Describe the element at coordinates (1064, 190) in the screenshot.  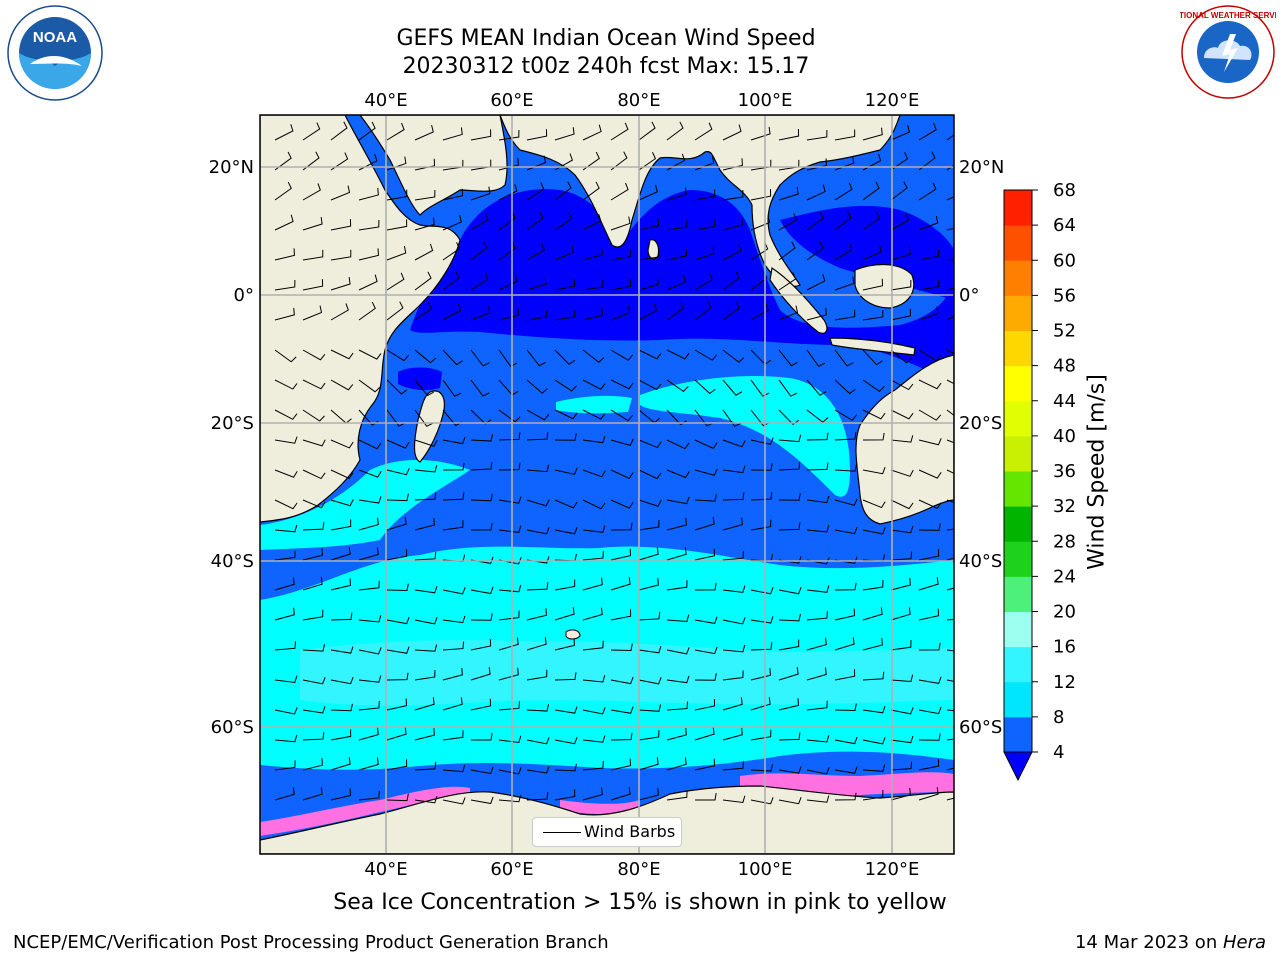
I see `colorbar-tick-label: 68` at that location.